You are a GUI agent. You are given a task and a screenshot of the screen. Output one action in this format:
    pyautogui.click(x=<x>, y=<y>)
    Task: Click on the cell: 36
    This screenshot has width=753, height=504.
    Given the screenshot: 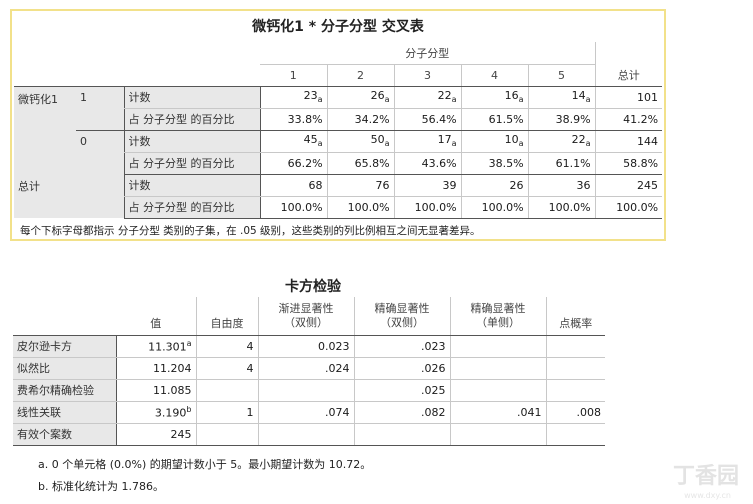 What is the action you would take?
    pyautogui.click(x=561, y=185)
    